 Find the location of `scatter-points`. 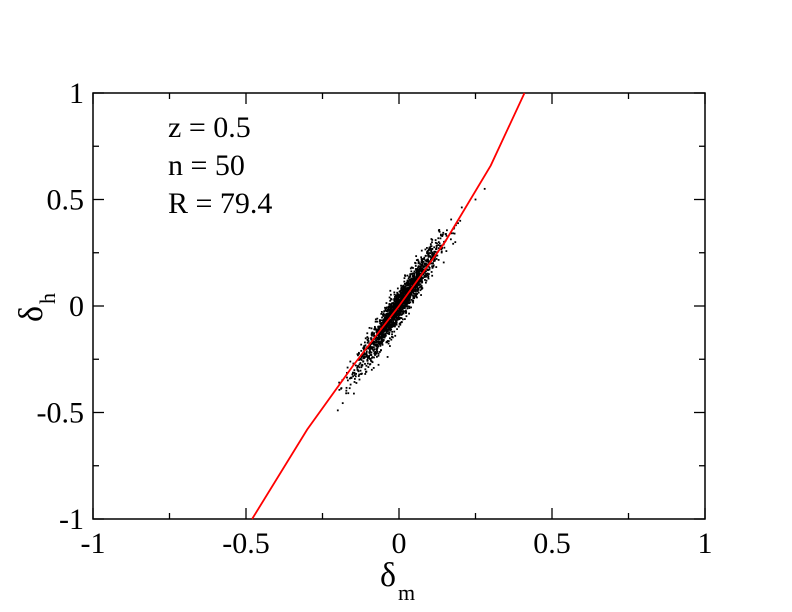

scatter-points is located at coordinates (411, 299).